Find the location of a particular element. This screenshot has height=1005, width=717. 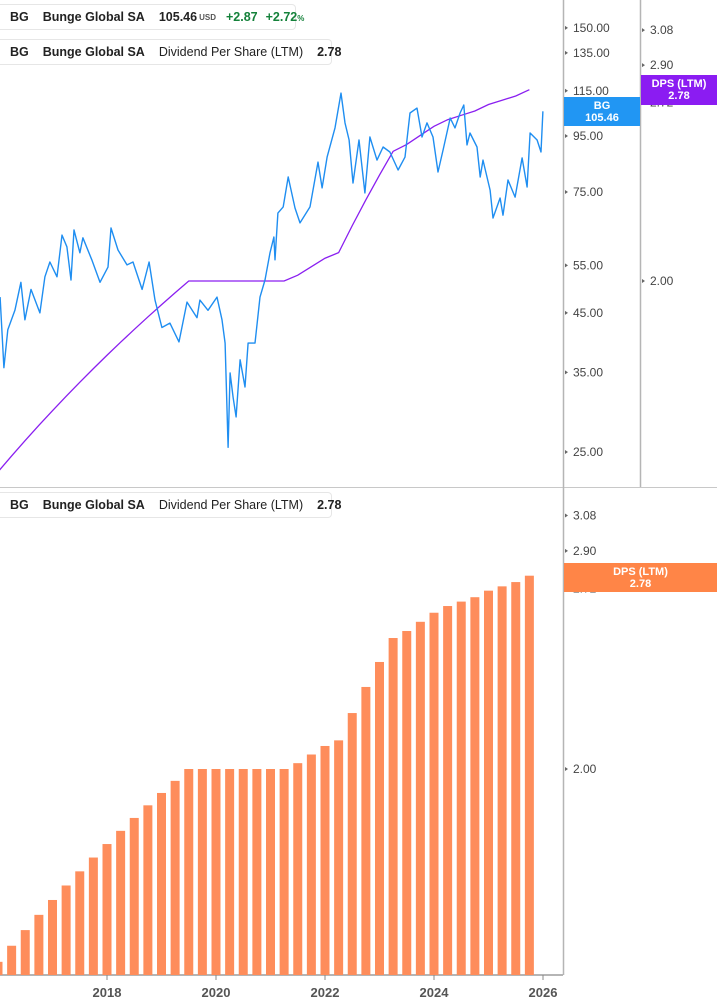

price-axis-label: 150.00 is located at coordinates (591, 28).